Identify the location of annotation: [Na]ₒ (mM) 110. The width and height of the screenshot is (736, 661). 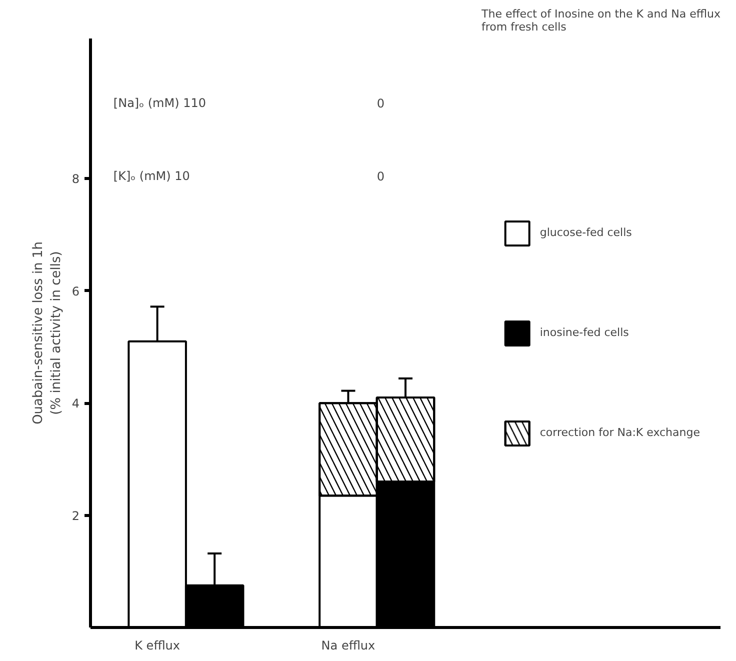
(159, 103).